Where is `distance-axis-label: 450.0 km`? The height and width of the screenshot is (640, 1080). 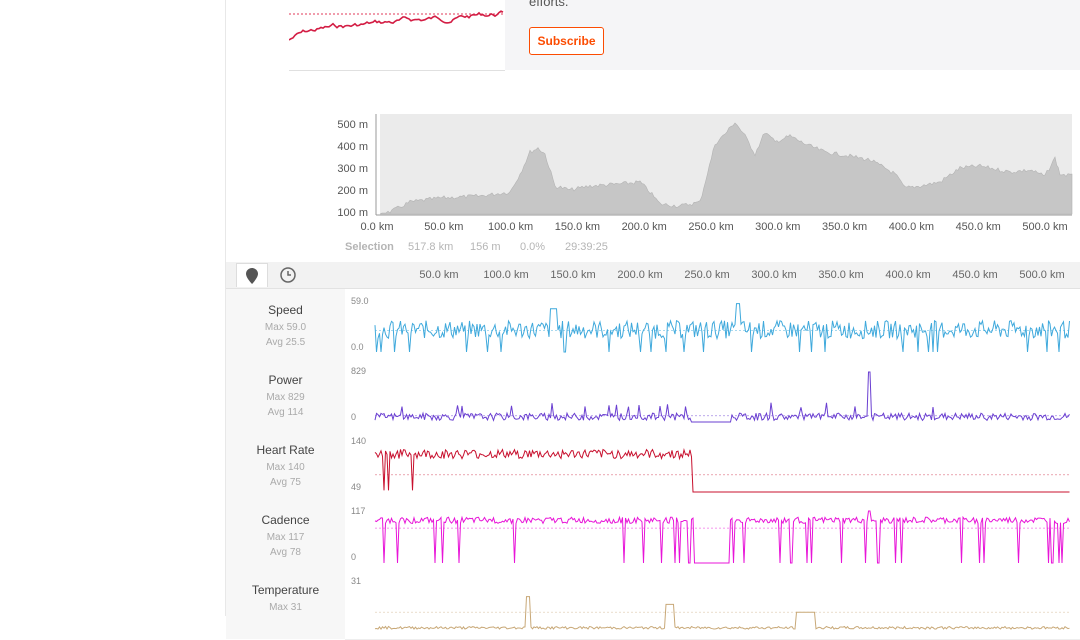 distance-axis-label: 450.0 km is located at coordinates (975, 275).